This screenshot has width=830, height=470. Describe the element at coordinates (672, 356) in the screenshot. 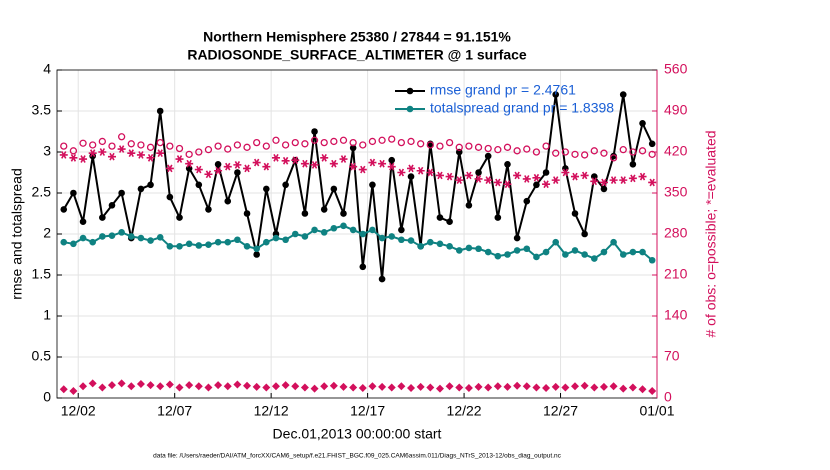

I see `y2-tick-label: 70` at that location.